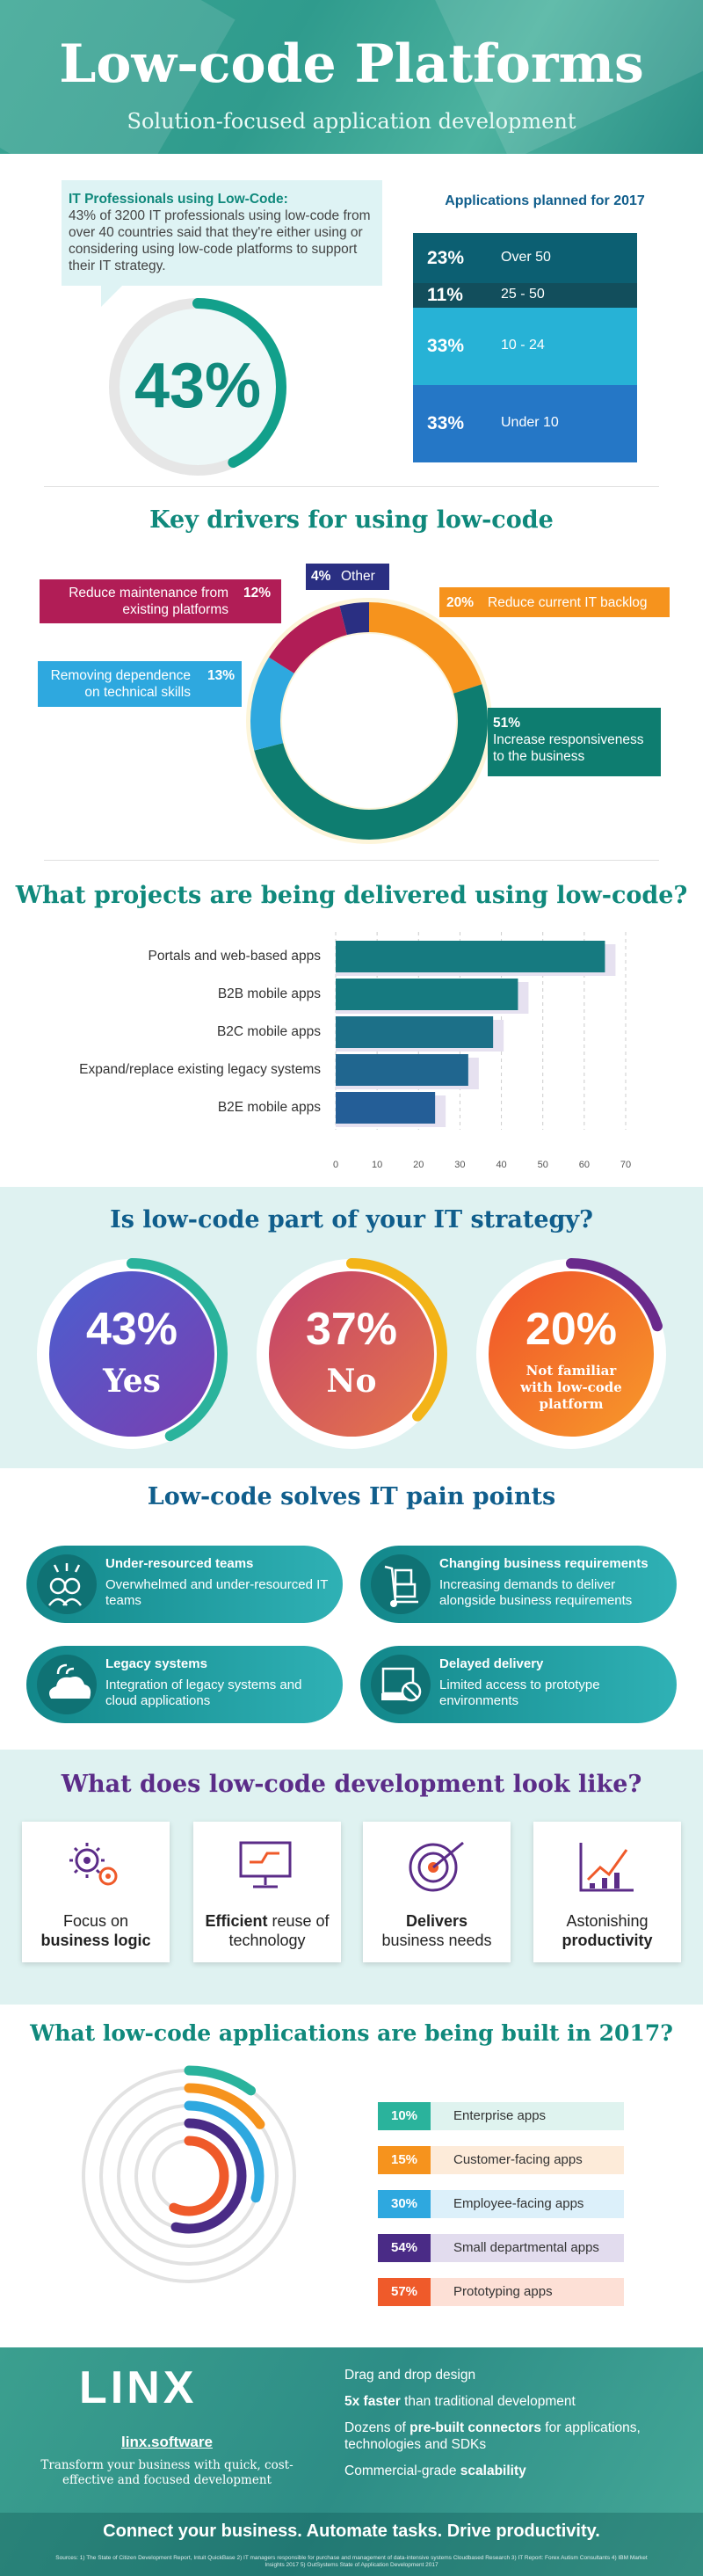  I want to click on apps-row: 33% Under 10, so click(525, 423).